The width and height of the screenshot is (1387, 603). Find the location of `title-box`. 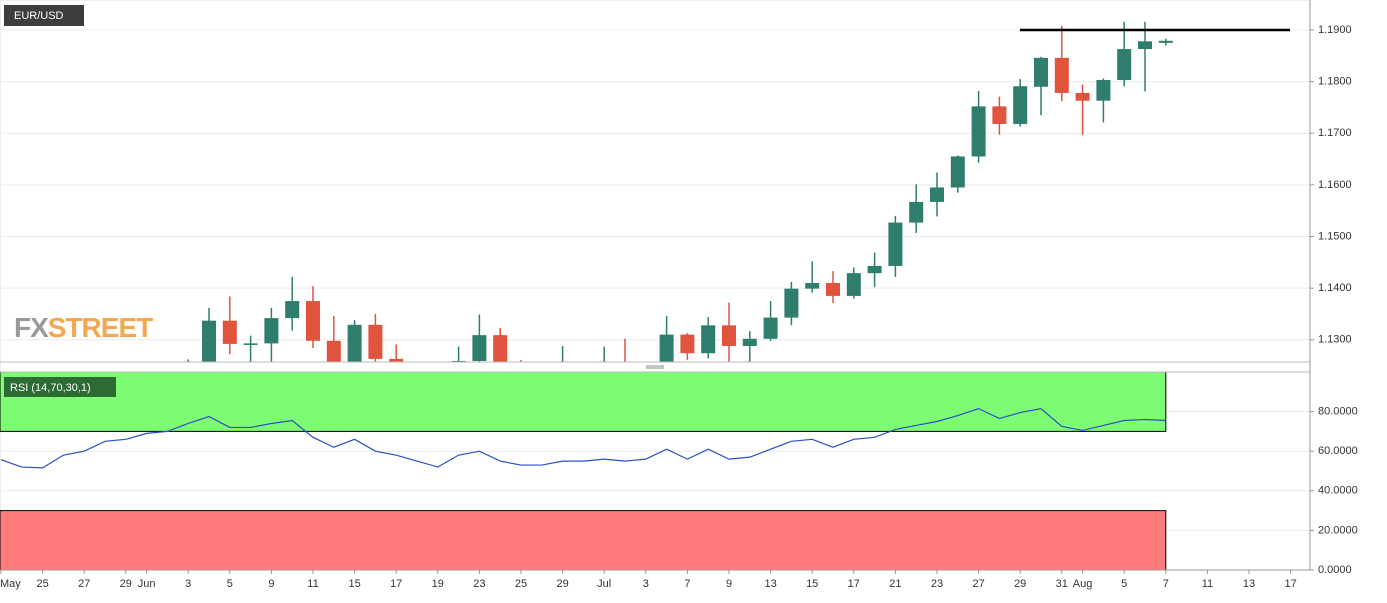

title-box is located at coordinates (44, 15).